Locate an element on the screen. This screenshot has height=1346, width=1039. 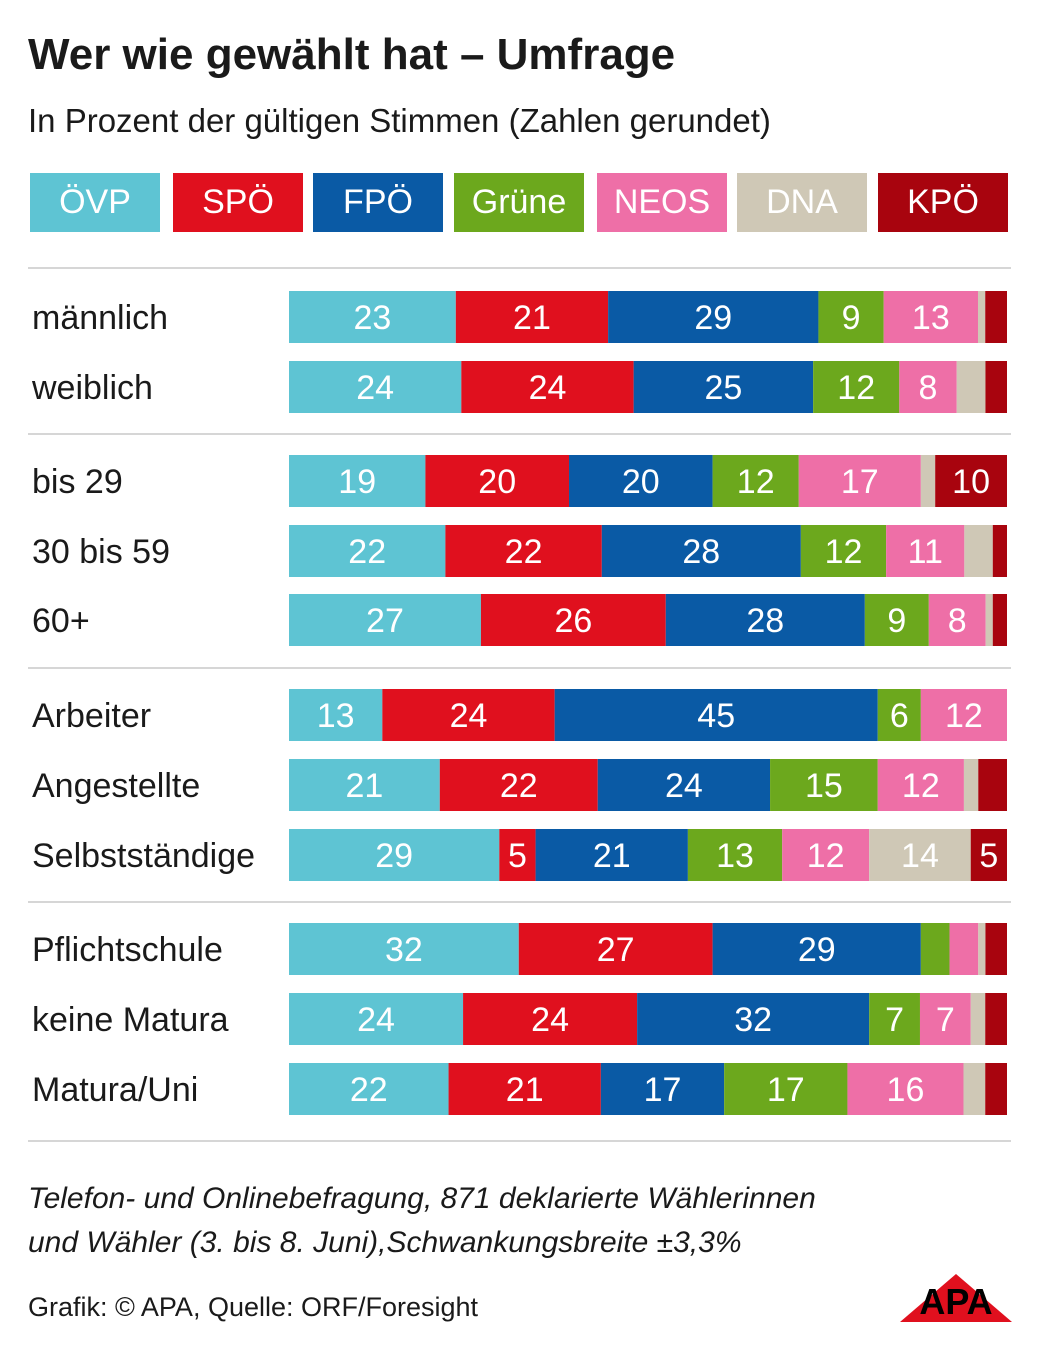
bar-value-label: 15 is located at coordinates (824, 786).